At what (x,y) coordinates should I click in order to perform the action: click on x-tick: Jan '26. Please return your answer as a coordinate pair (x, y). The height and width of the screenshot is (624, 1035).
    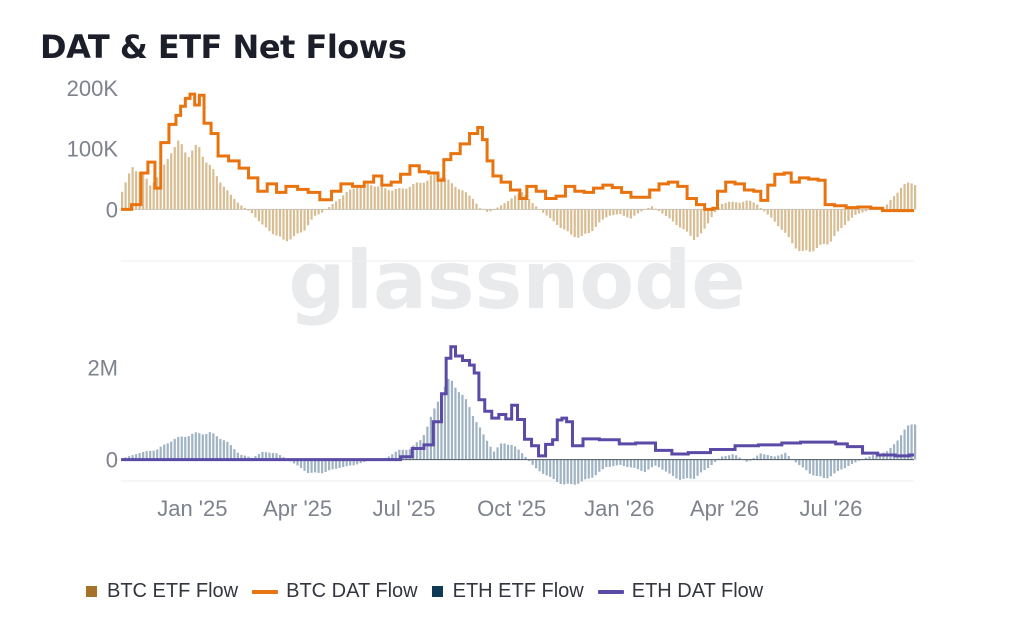
    Looking at the image, I should click on (619, 508).